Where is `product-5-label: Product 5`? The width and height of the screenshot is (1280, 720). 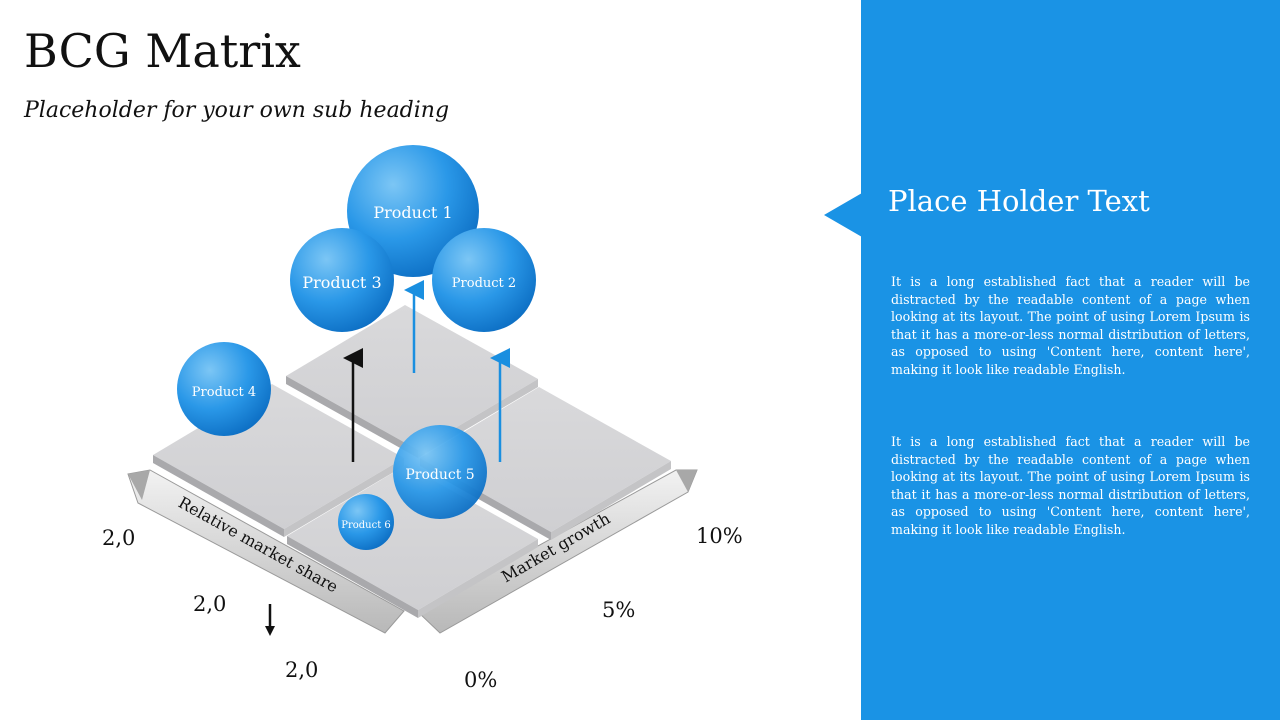 product-5-label: Product 5 is located at coordinates (439, 475).